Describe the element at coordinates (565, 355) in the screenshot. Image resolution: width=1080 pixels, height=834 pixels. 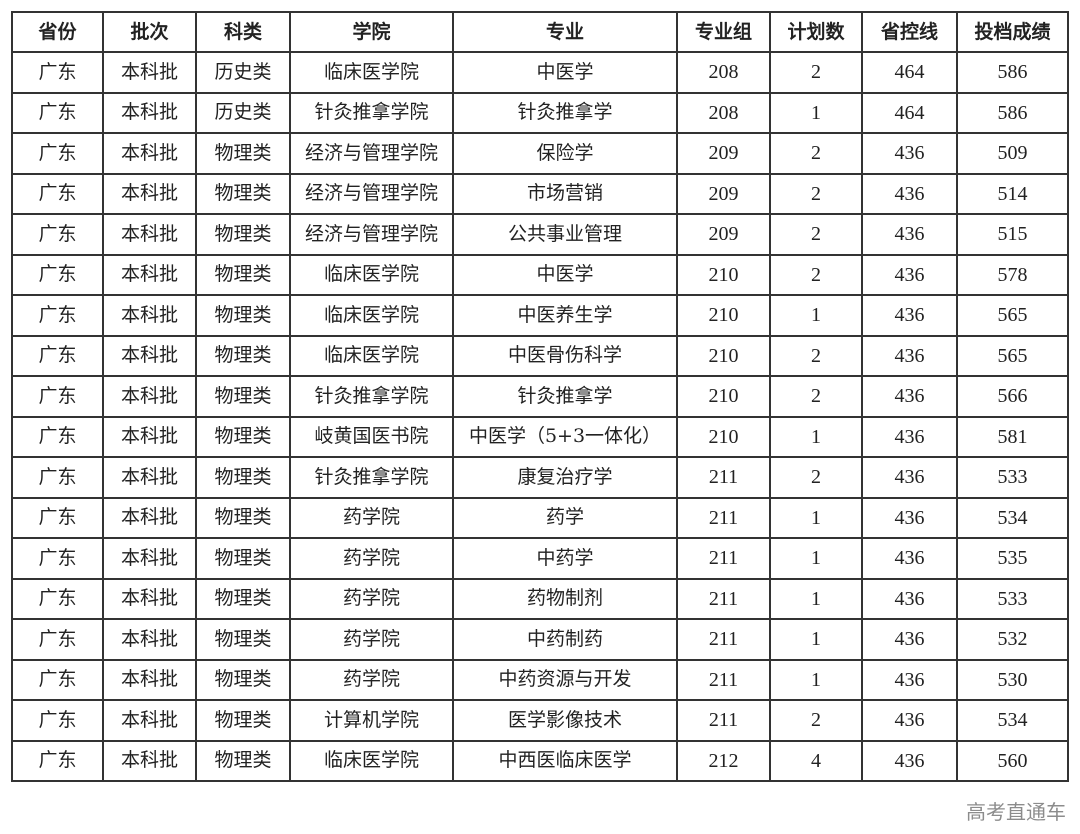
I see `cell-major: 中医骨伤科学` at that location.